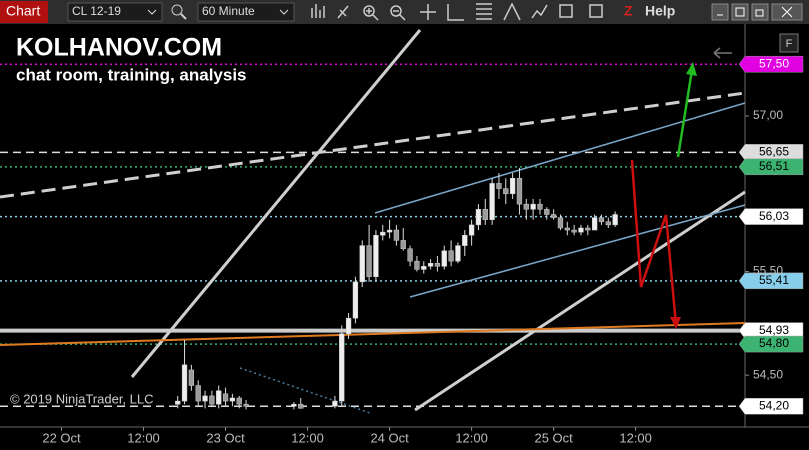 Image resolution: width=809 pixels, height=450 pixels. I want to click on price-label: 56,65, so click(774, 151).